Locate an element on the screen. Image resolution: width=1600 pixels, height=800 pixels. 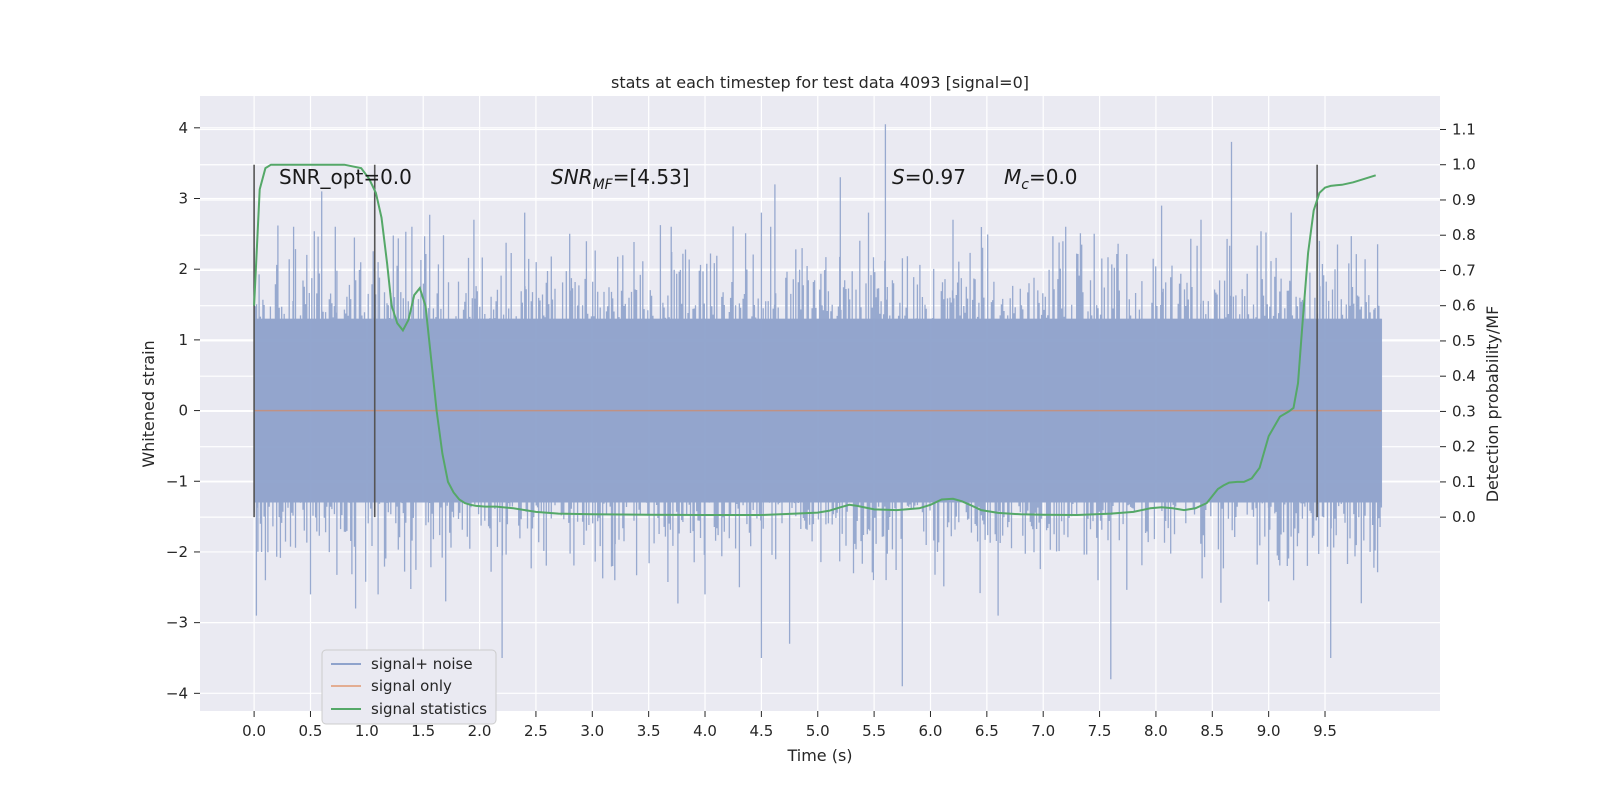
mc-symbol: M is located at coordinates (1012, 177).